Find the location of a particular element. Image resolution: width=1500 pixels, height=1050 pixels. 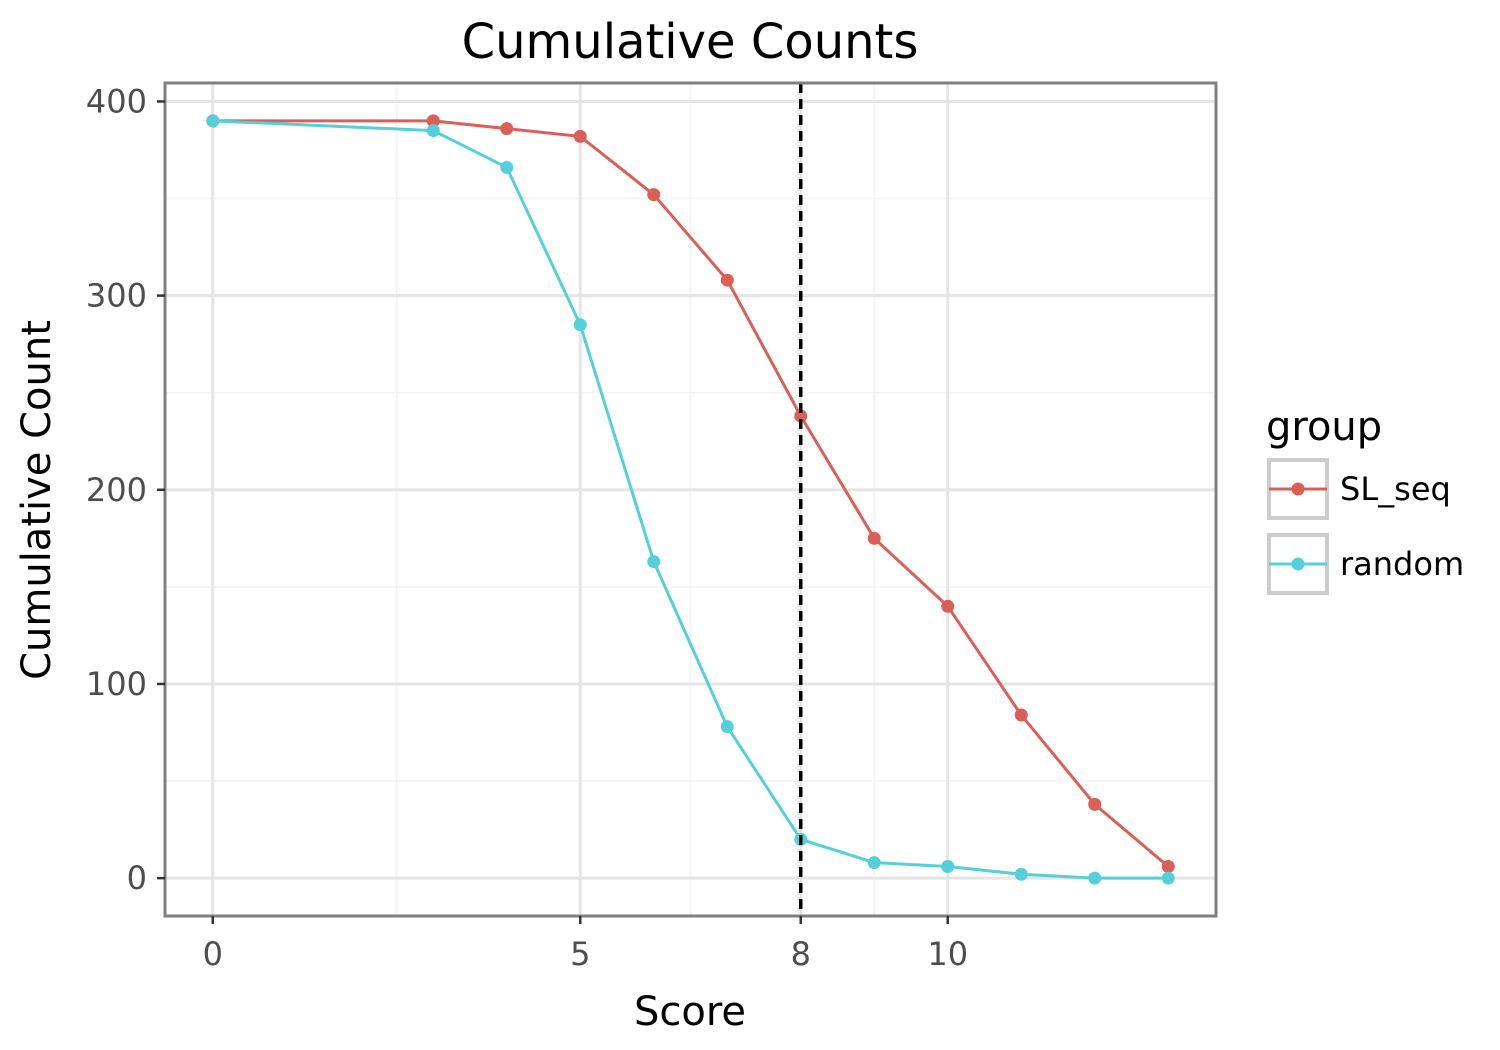

chart-title: Cumulative Counts is located at coordinates (690, 42).